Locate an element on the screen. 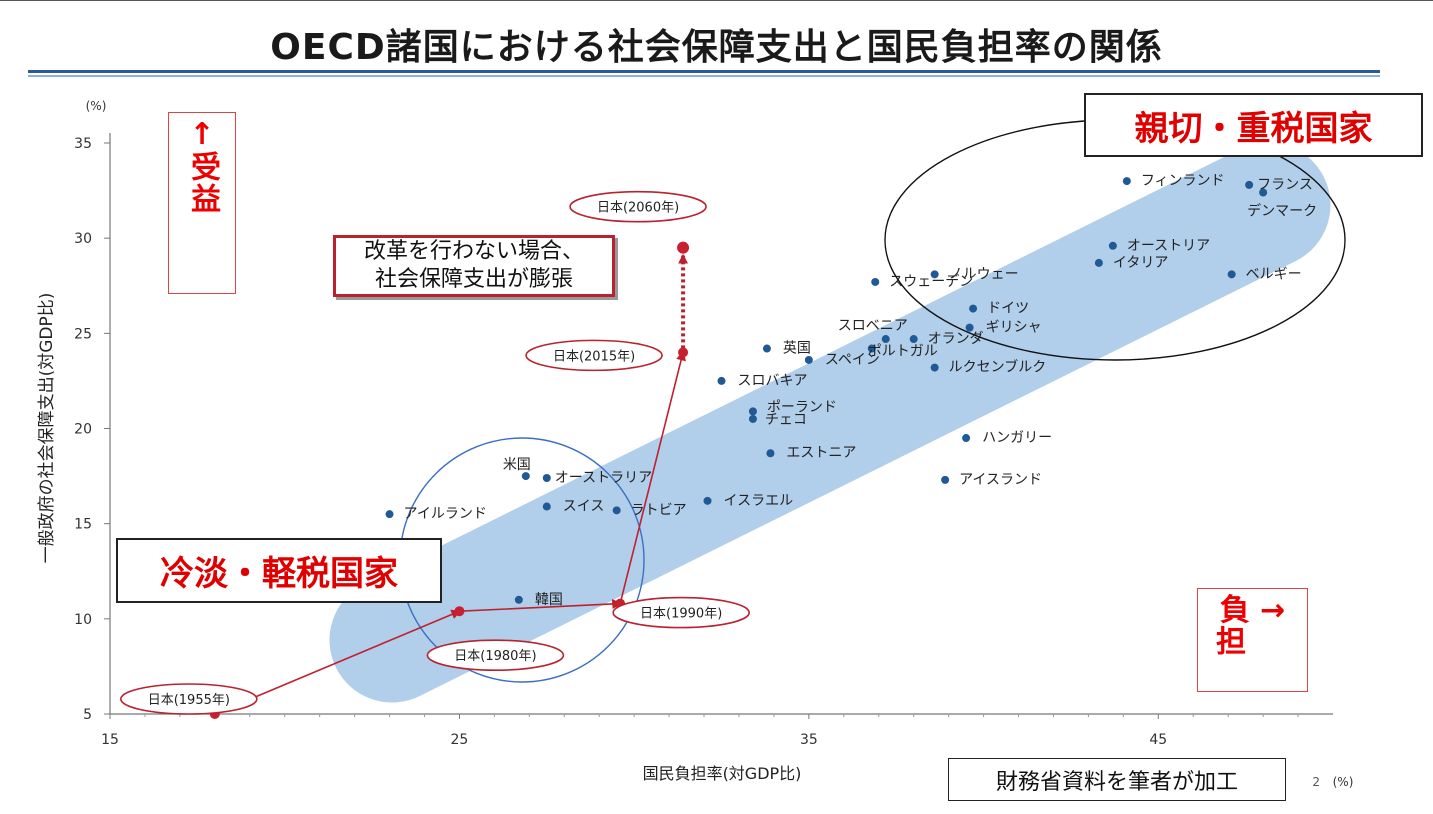 The height and width of the screenshot is (814, 1433). reform-note: 改革を行わない場合、 社会保障支出が膨張 is located at coordinates (474, 266).